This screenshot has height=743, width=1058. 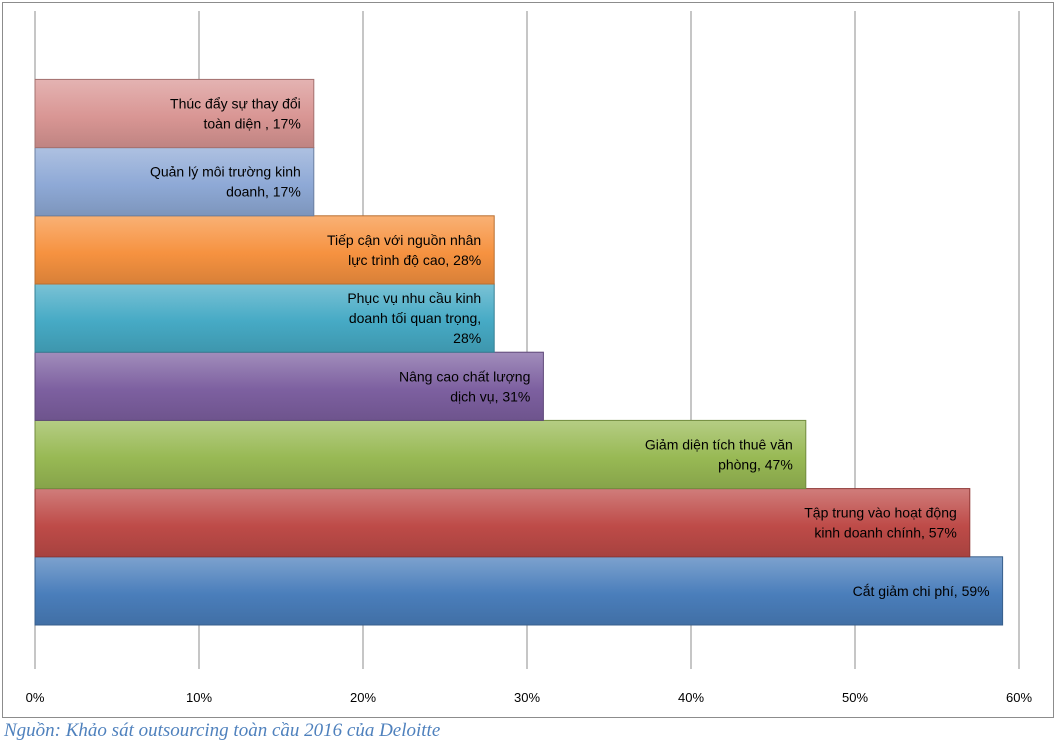 What do you see at coordinates (1019, 697) in the screenshot?
I see `x-tick-label: 60%` at bounding box center [1019, 697].